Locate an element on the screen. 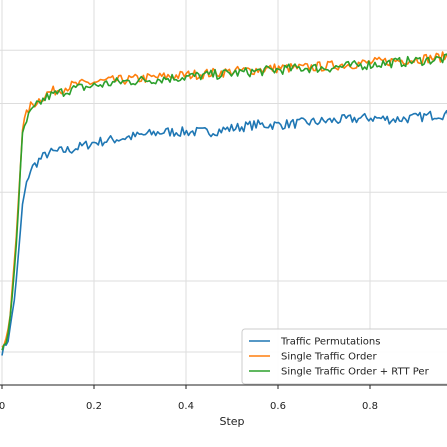  x-tick-label: 0.4 is located at coordinates (186, 406).